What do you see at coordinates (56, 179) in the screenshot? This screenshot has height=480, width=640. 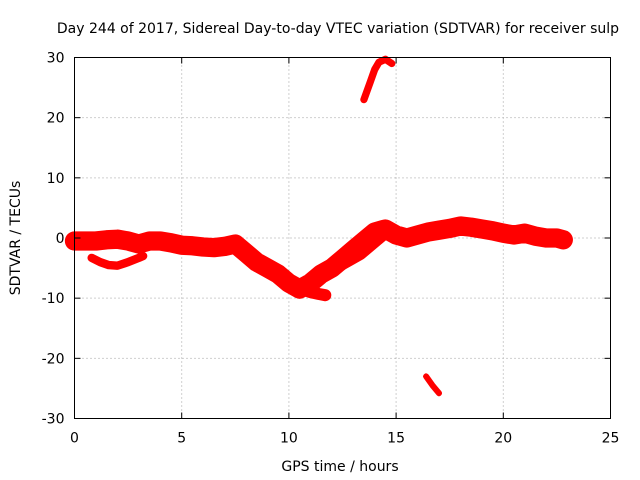 I see `y-tick-label: 10` at bounding box center [56, 179].